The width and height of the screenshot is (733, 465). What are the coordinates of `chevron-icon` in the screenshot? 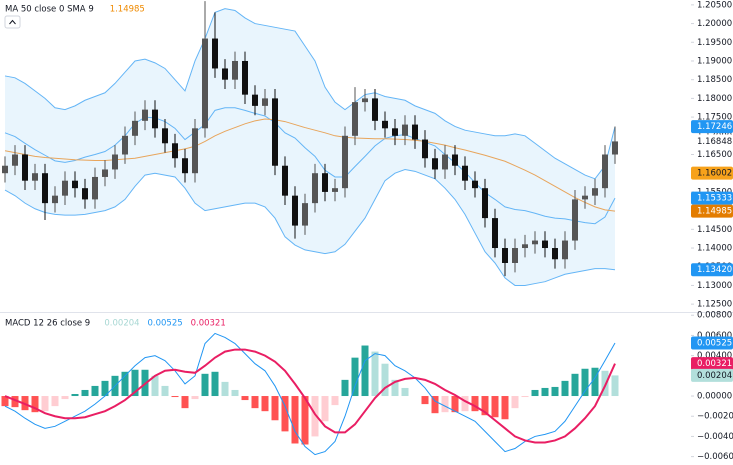 It's located at (12, 22).